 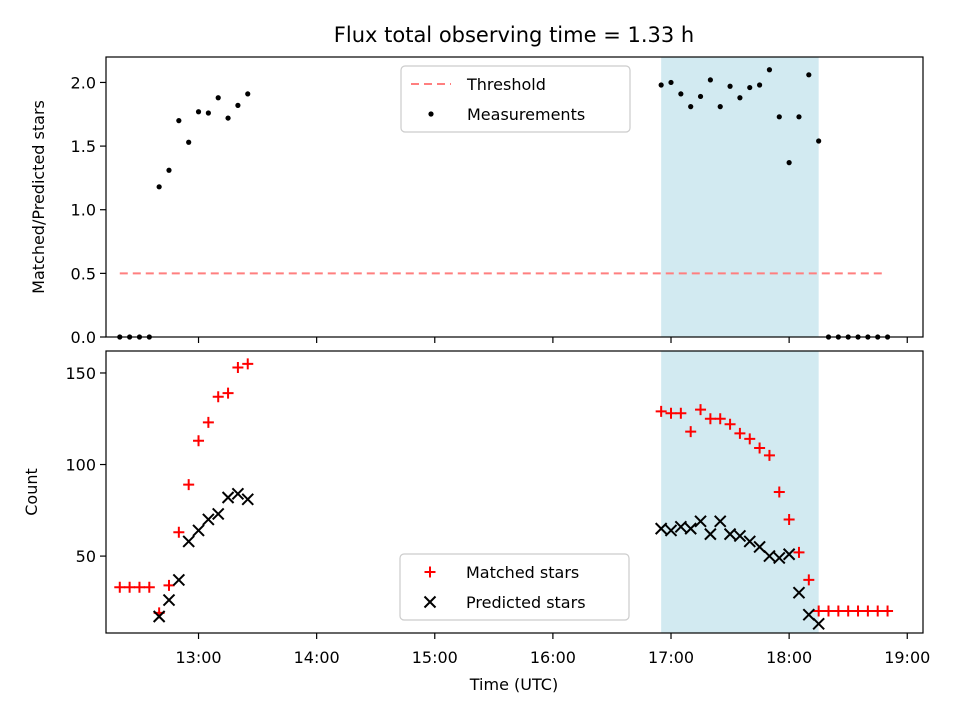 What do you see at coordinates (80, 373) in the screenshot?
I see `bottom-y-tick-label: 150` at bounding box center [80, 373].